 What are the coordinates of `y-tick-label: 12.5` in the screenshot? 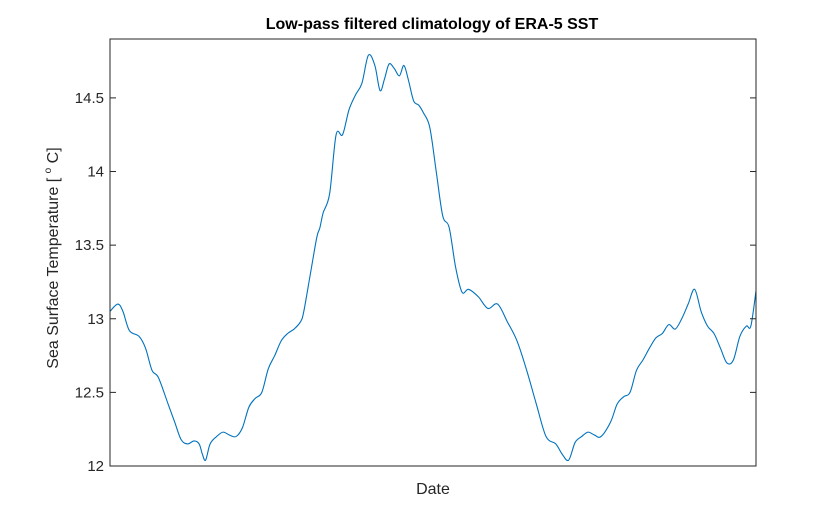 It's located at (89, 392).